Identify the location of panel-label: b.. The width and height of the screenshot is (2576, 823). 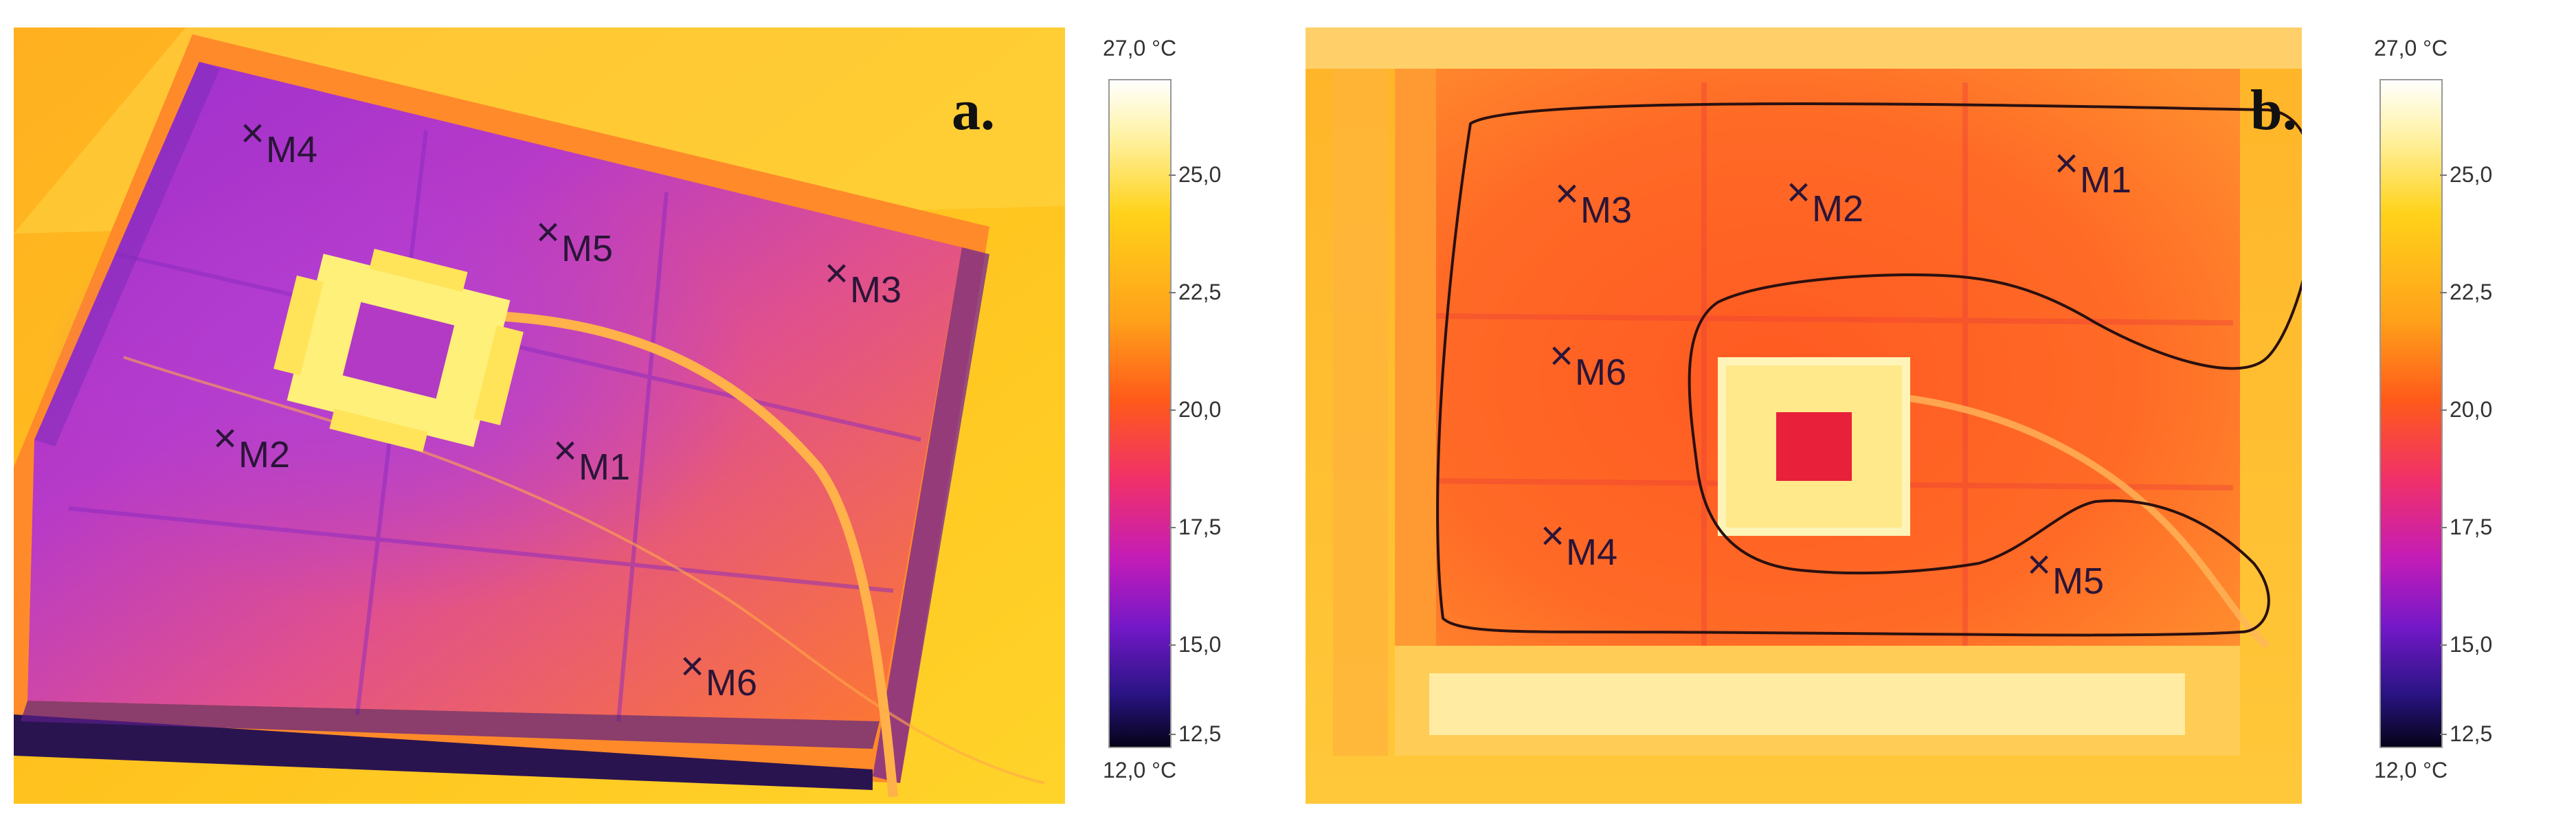
(2273, 110).